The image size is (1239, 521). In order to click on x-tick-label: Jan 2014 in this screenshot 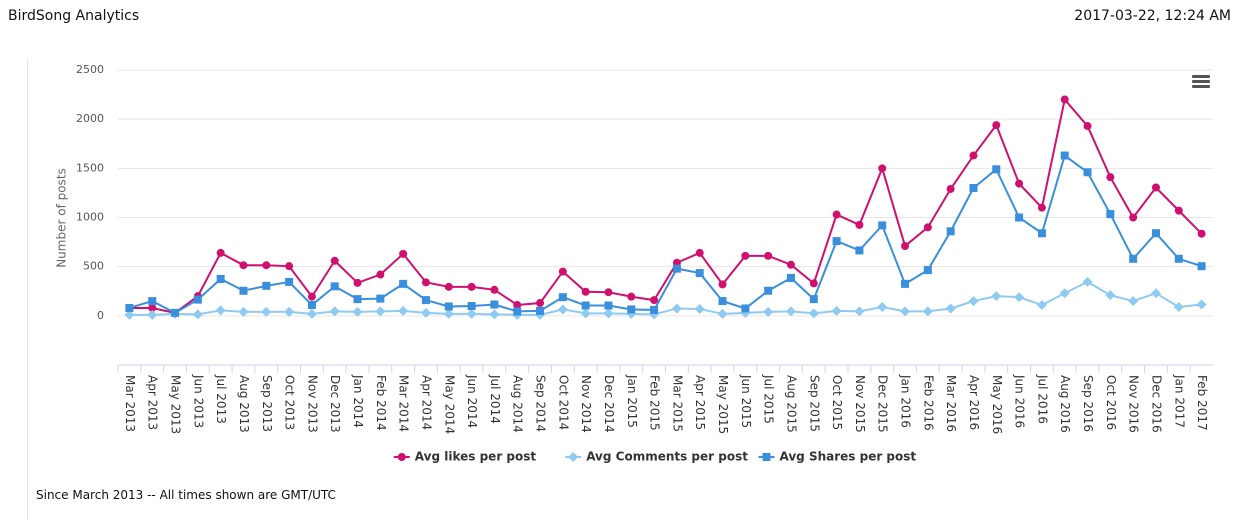, I will do `click(358, 401)`.